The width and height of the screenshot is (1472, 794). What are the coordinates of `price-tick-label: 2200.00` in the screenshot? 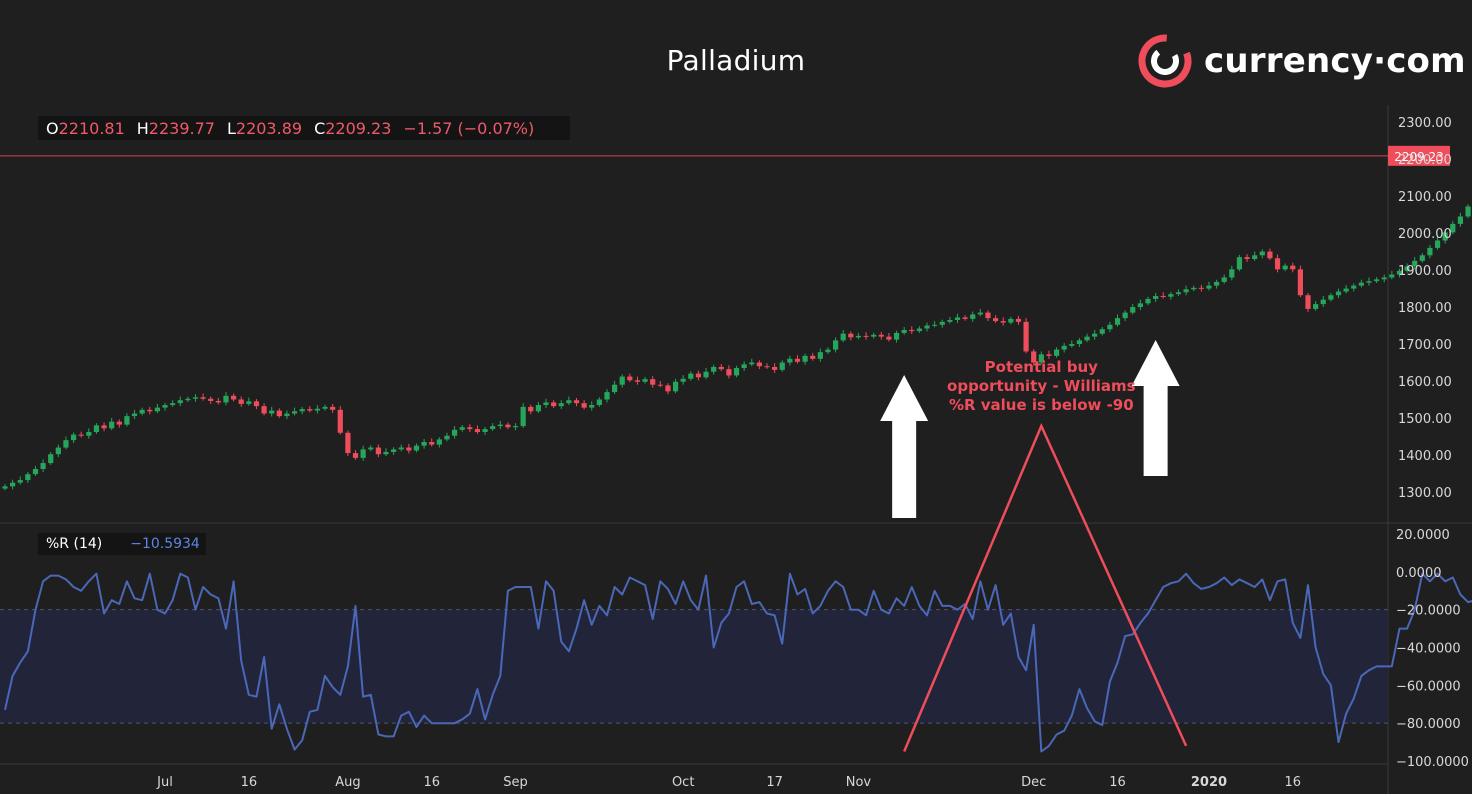 It's located at (1425, 160).